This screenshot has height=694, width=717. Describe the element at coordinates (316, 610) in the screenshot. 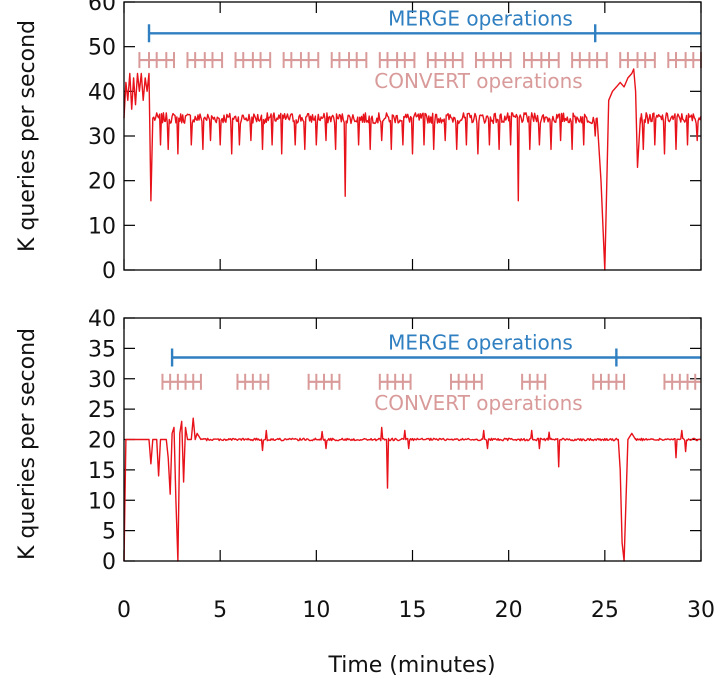

I see `x-tick-label: 10` at that location.